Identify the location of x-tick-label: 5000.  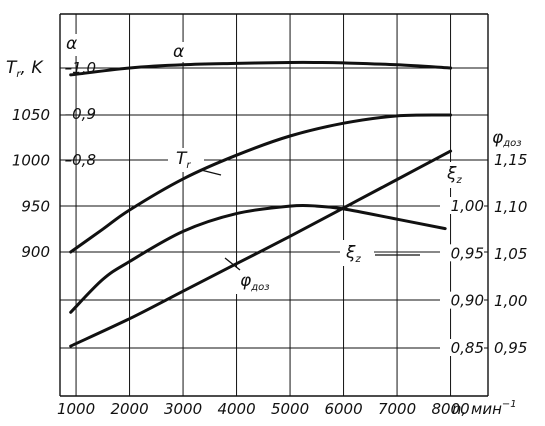
(290, 409).